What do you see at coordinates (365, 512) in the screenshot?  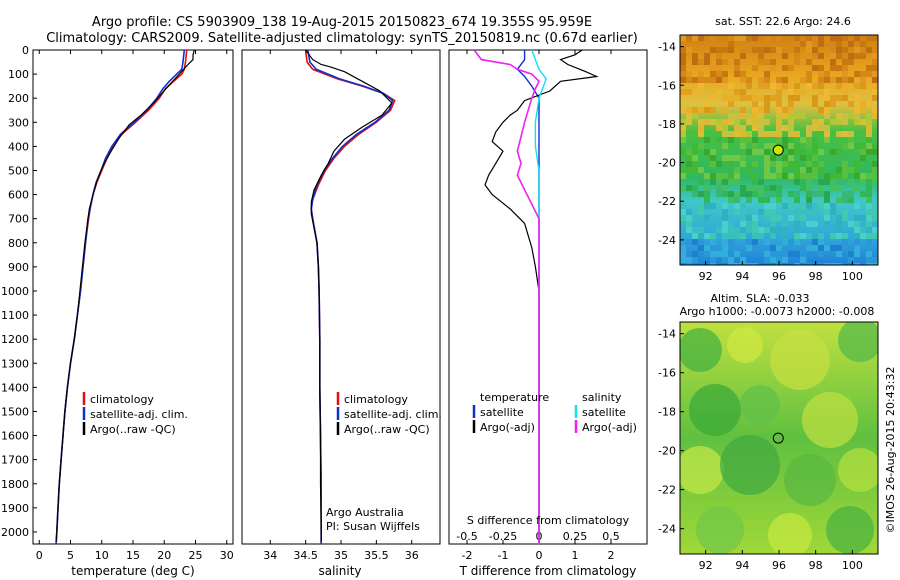 I see `annotation-argo-australia: Argo Australia` at bounding box center [365, 512].